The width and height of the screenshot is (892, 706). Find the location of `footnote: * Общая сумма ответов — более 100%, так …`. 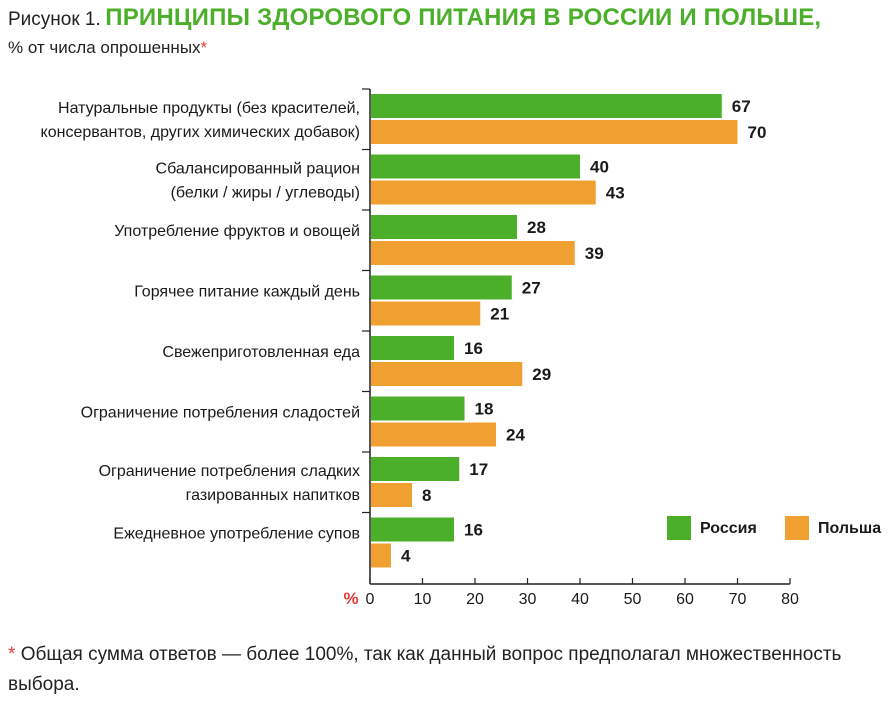

footnote: * Общая сумма ответов — более 100%, так … is located at coordinates (438, 670).